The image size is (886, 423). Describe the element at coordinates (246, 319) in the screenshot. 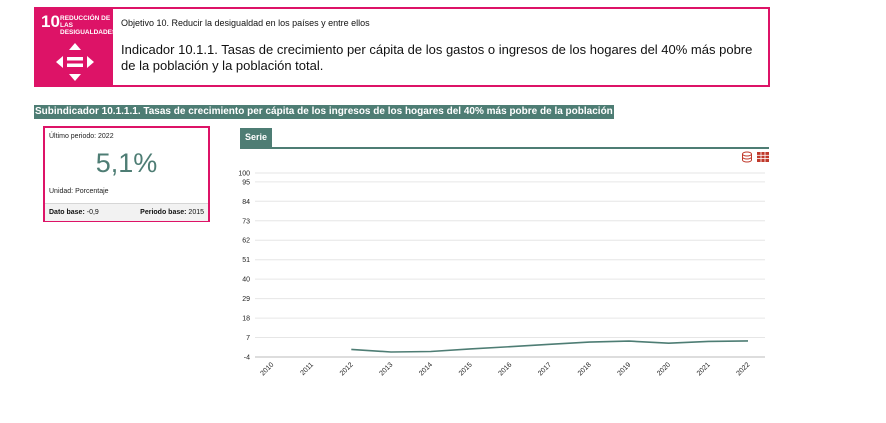

I see `y-tick-label: 18` at that location.